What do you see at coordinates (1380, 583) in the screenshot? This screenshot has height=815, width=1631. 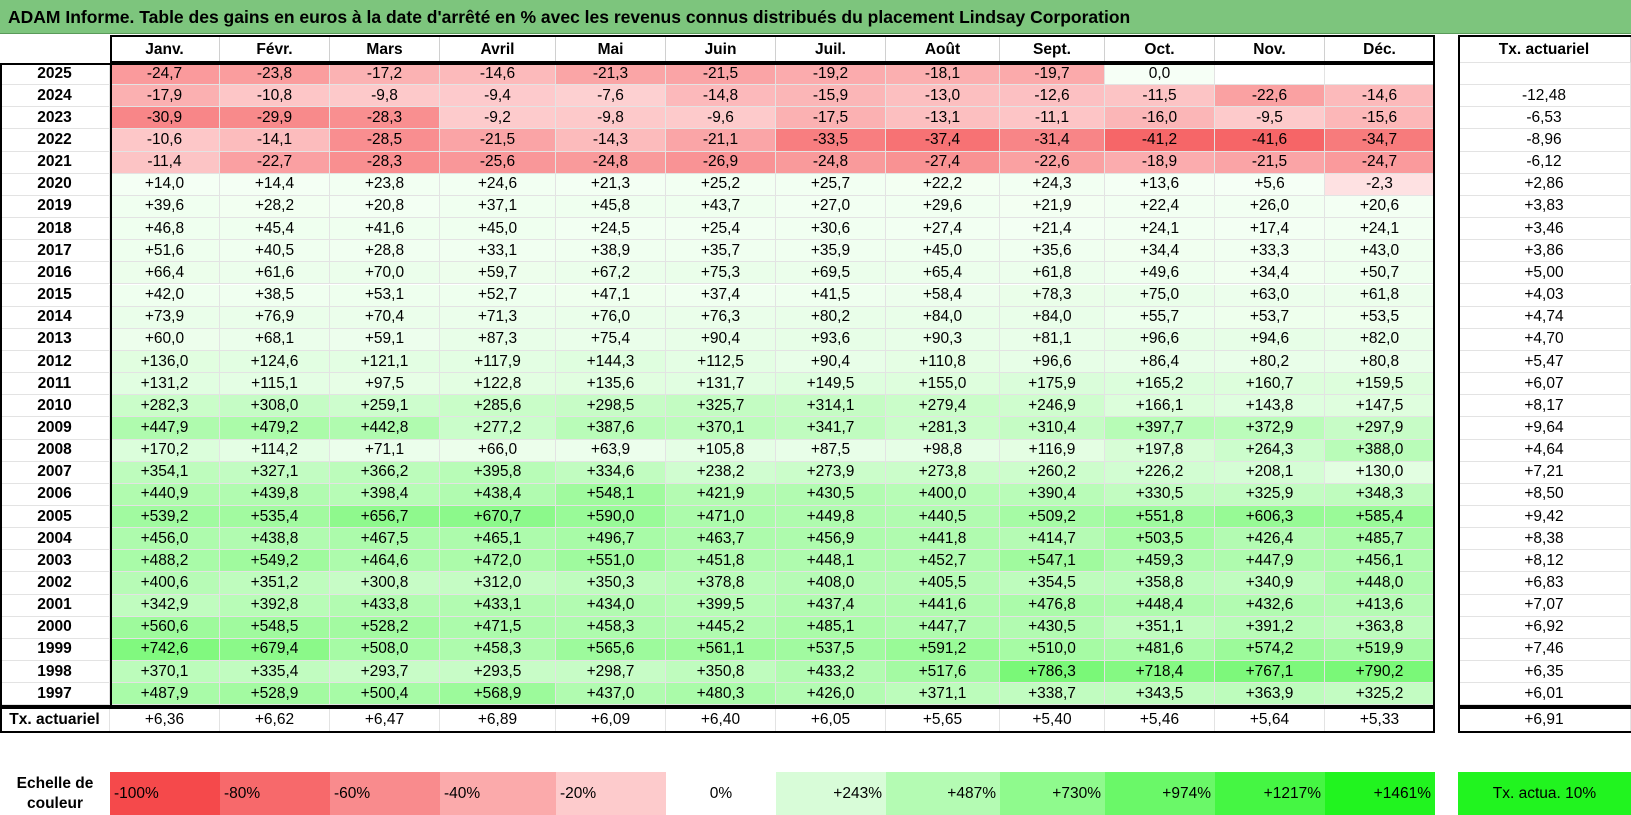 I see `table-cell: +448,0` at bounding box center [1380, 583].